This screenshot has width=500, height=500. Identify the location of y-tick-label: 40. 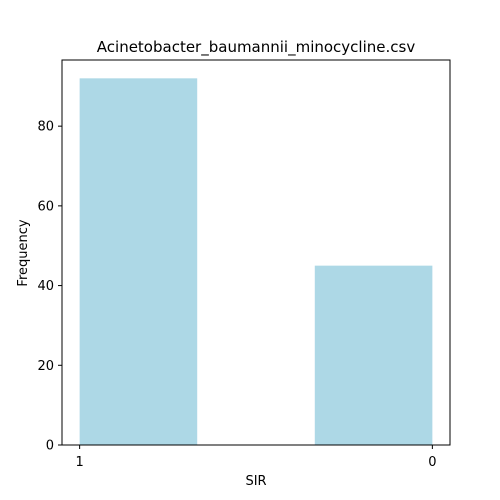
(45, 286).